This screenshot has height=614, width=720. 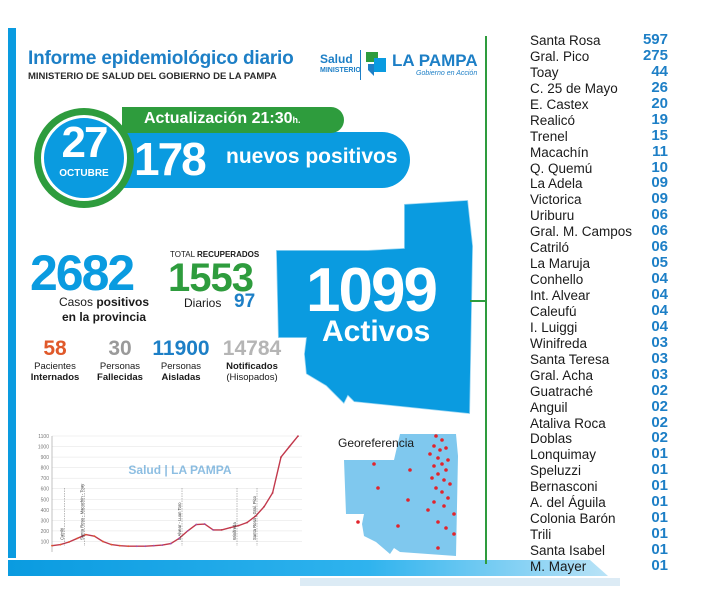 What do you see at coordinates (541, 535) in the screenshot?
I see `locality-name: Trili` at bounding box center [541, 535].